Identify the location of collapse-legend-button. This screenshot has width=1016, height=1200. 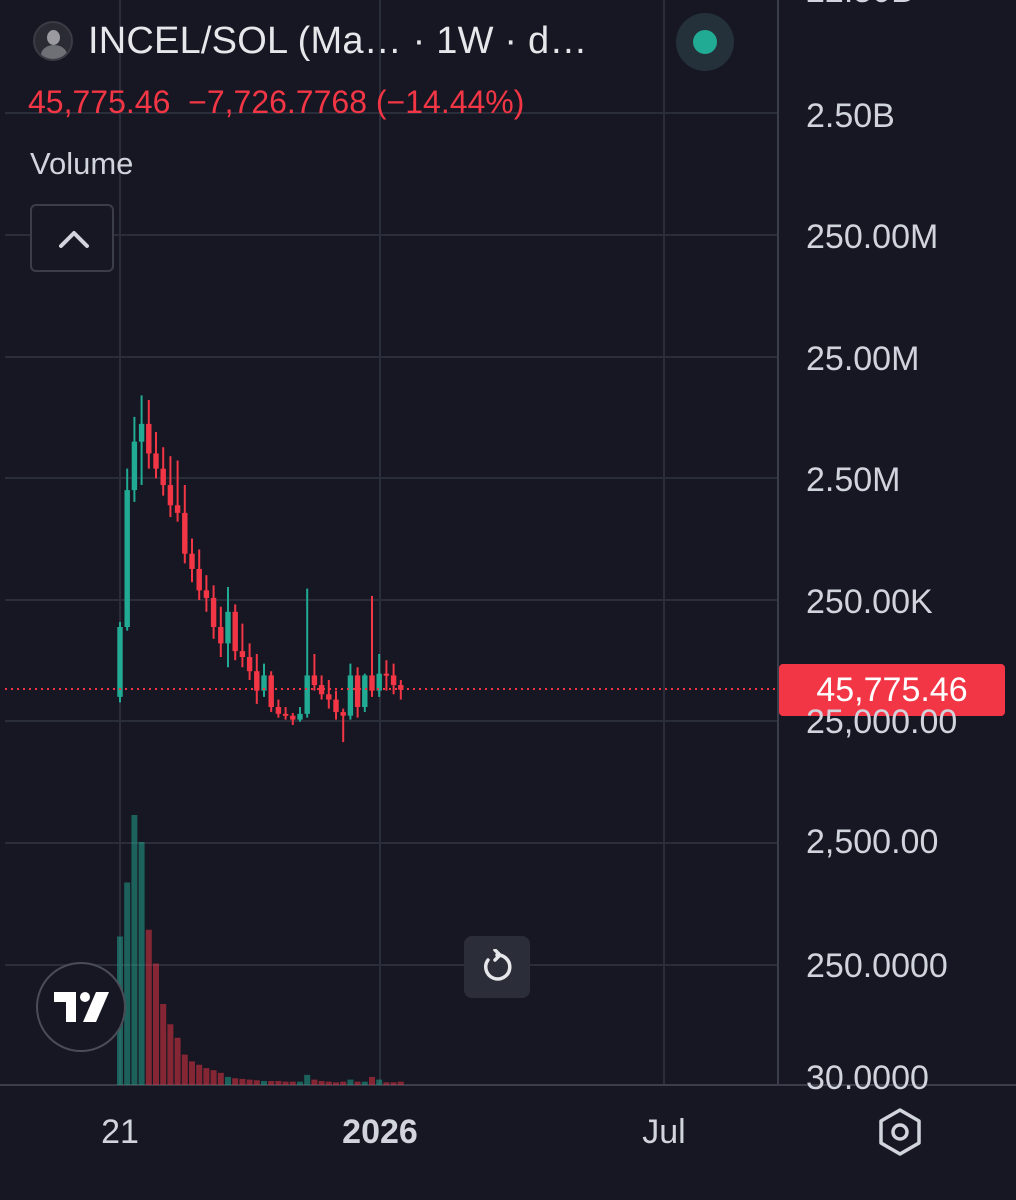
(72, 238).